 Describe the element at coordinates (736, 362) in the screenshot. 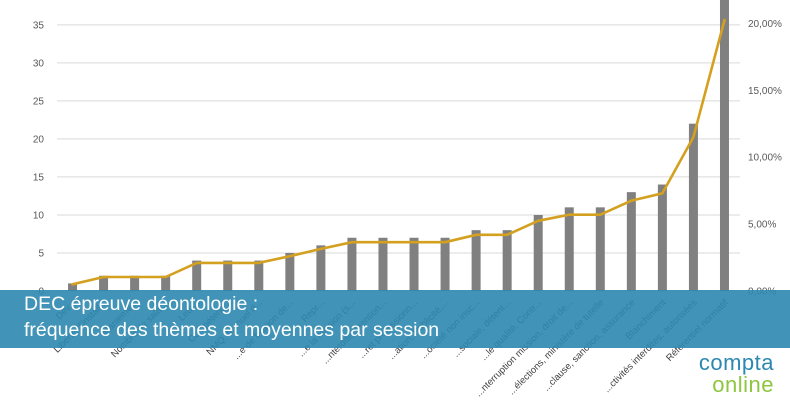

I see `logo-text-top: compta` at that location.